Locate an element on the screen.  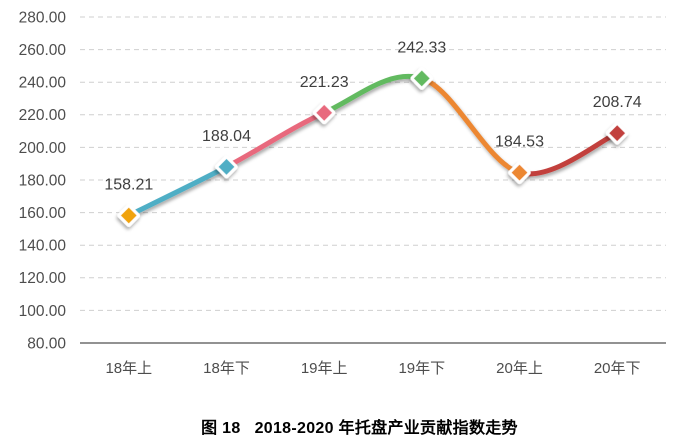
figure-caption-number: 图 18 is located at coordinates (221, 428).